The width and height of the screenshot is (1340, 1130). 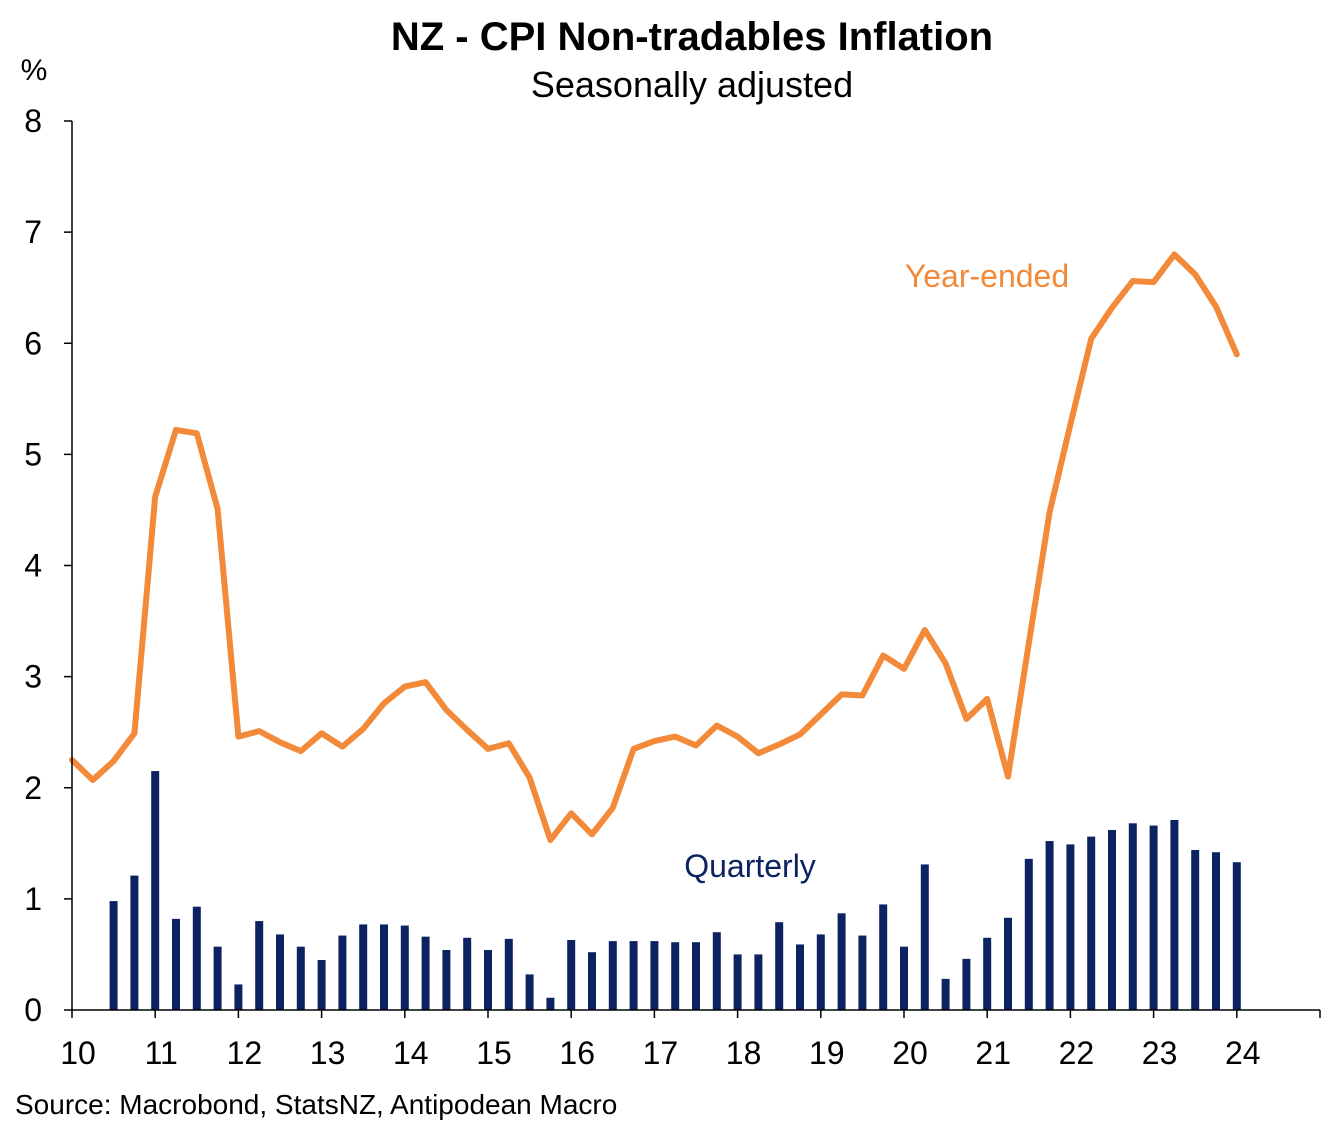 What do you see at coordinates (750, 866) in the screenshot?
I see `series-label-quarterly: Quarterly` at bounding box center [750, 866].